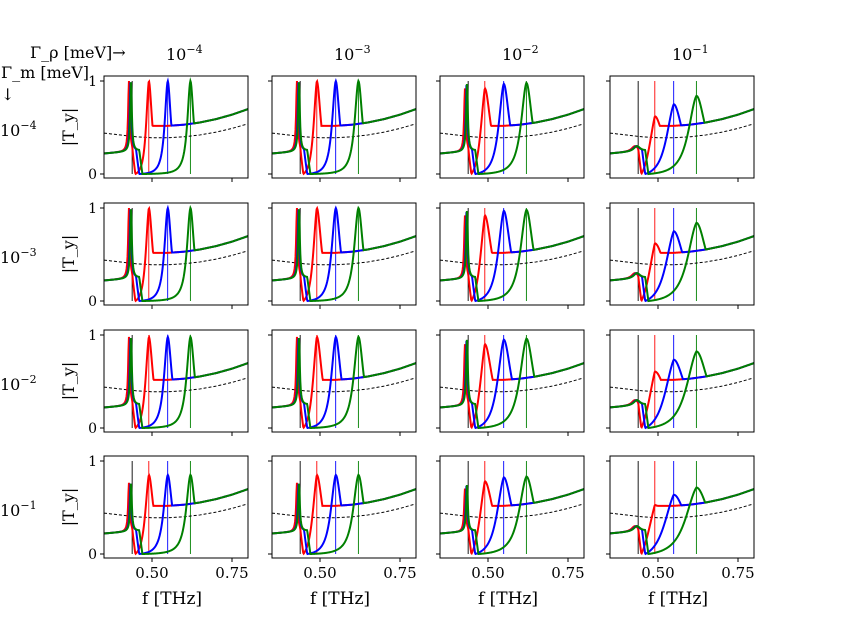 The height and width of the screenshot is (632, 843). Describe the element at coordinates (28, 505) in the screenshot. I see `row-title-exp: −1` at that location.